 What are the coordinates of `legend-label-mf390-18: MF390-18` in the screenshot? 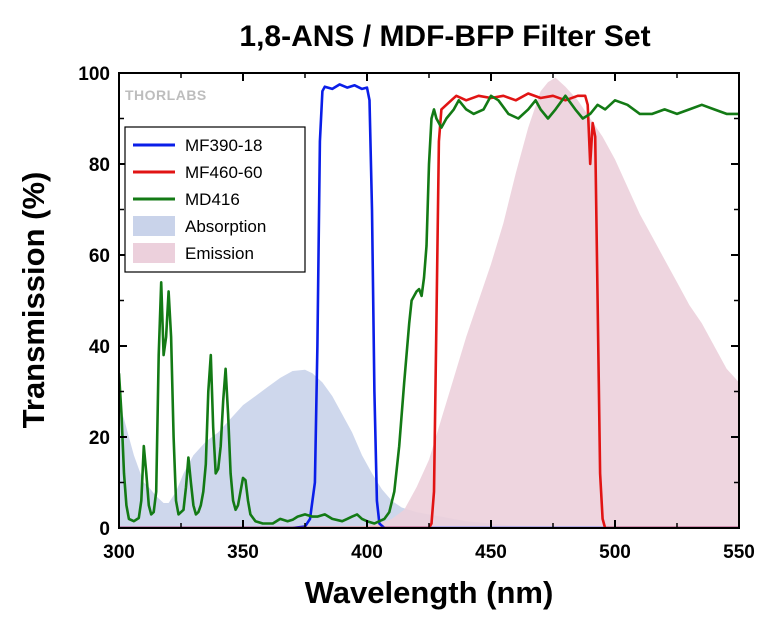 It's located at (223, 145).